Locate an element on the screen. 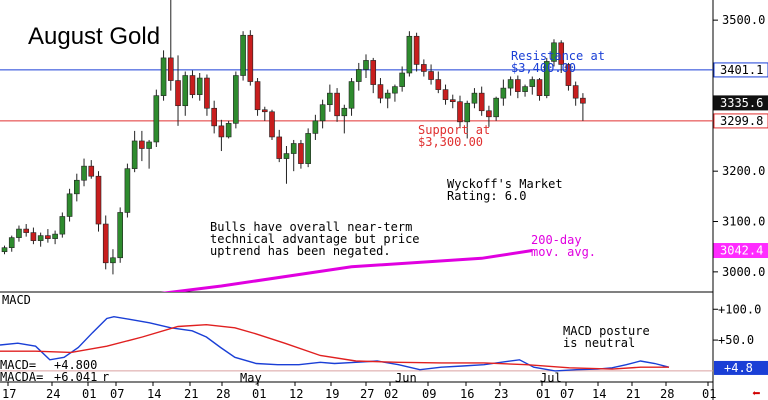 Image resolution: width=768 pixels, height=400 pixels. macda-legend-value: +6.041 is located at coordinates (75, 377).